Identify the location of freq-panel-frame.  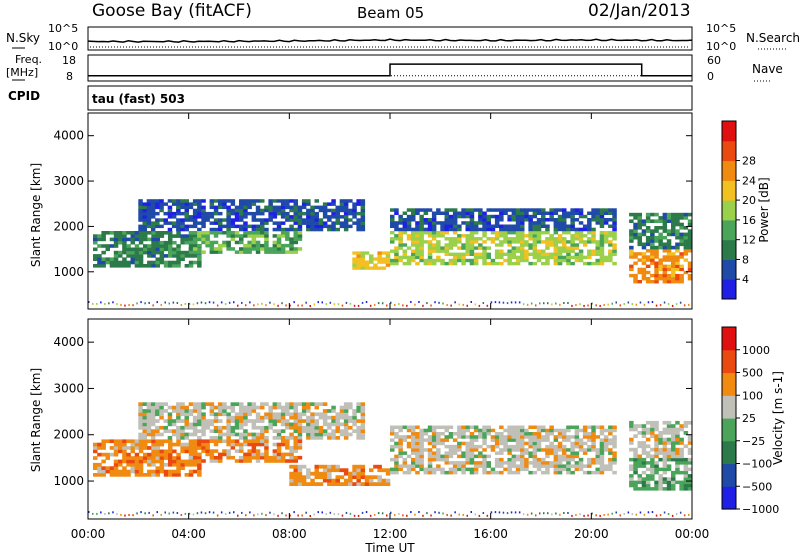
(390, 68).